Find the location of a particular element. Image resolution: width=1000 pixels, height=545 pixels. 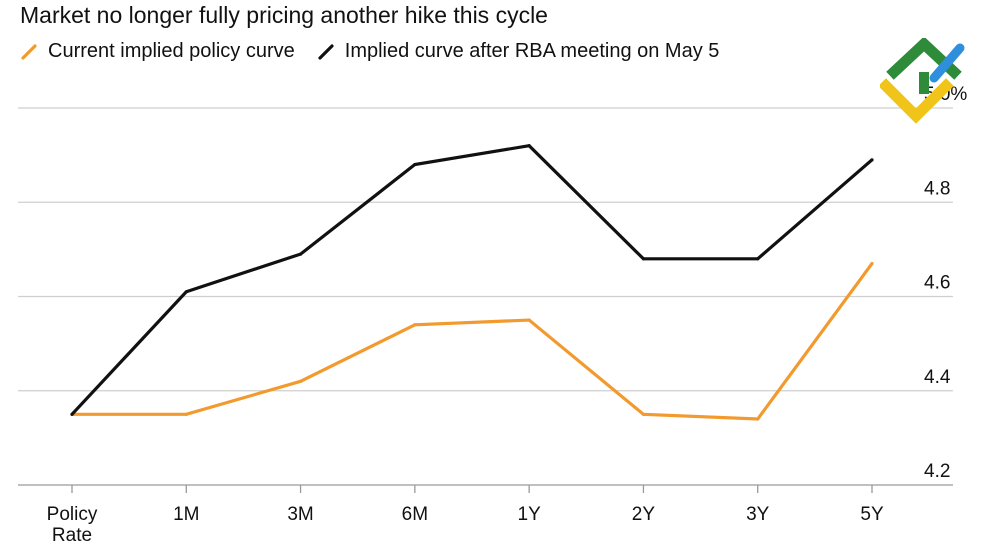

brand-logo-icon is located at coordinates (922, 81).